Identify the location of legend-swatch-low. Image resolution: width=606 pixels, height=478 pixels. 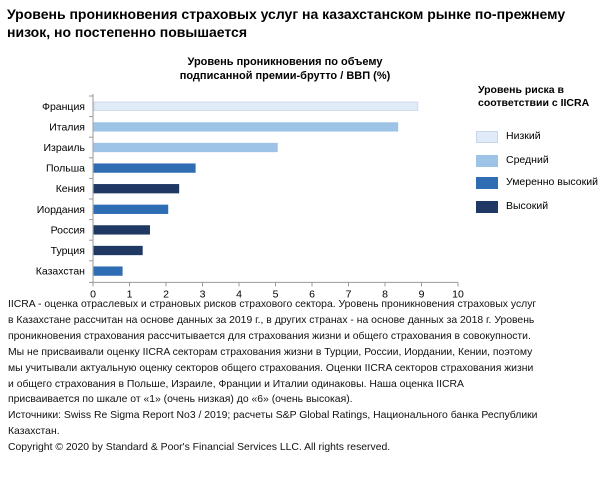
(487, 137).